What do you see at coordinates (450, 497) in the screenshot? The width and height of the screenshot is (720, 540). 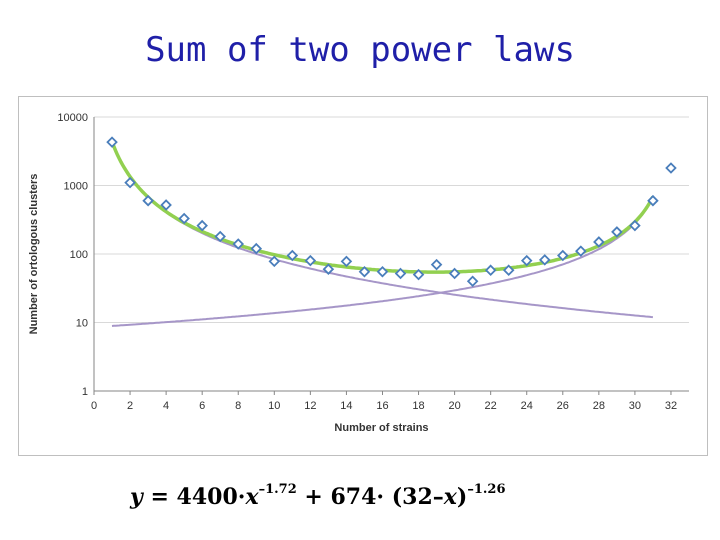 I see `formula-x2: x` at bounding box center [450, 497].